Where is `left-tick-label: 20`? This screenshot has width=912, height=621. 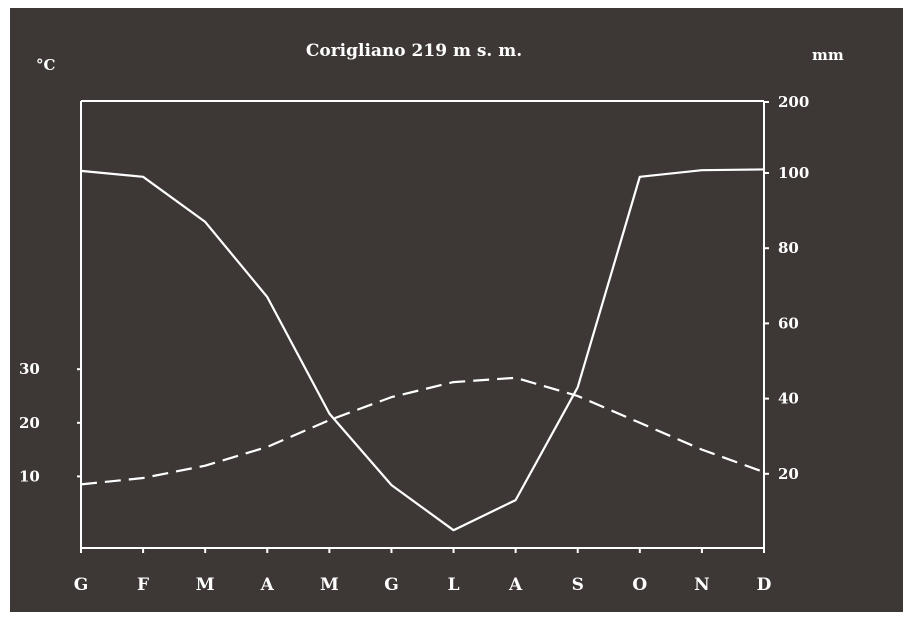 left-tick-label: 20 is located at coordinates (29, 423).